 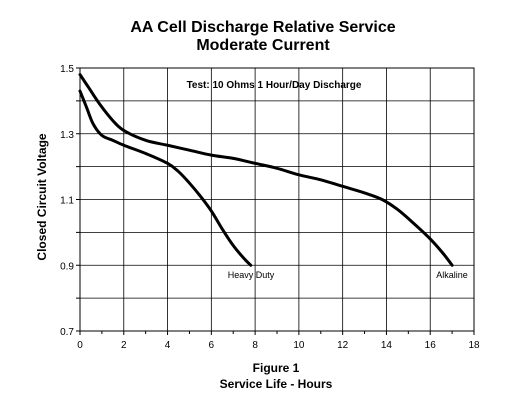 I want to click on x-tick-label: 0, so click(x=80, y=345).